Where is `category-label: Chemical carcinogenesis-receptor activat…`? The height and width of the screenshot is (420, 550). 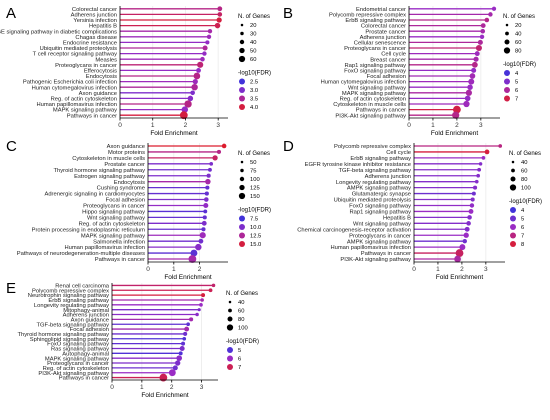
category-label: Chemical carcinogenesis-receptor activat… is located at coordinates (354, 230).